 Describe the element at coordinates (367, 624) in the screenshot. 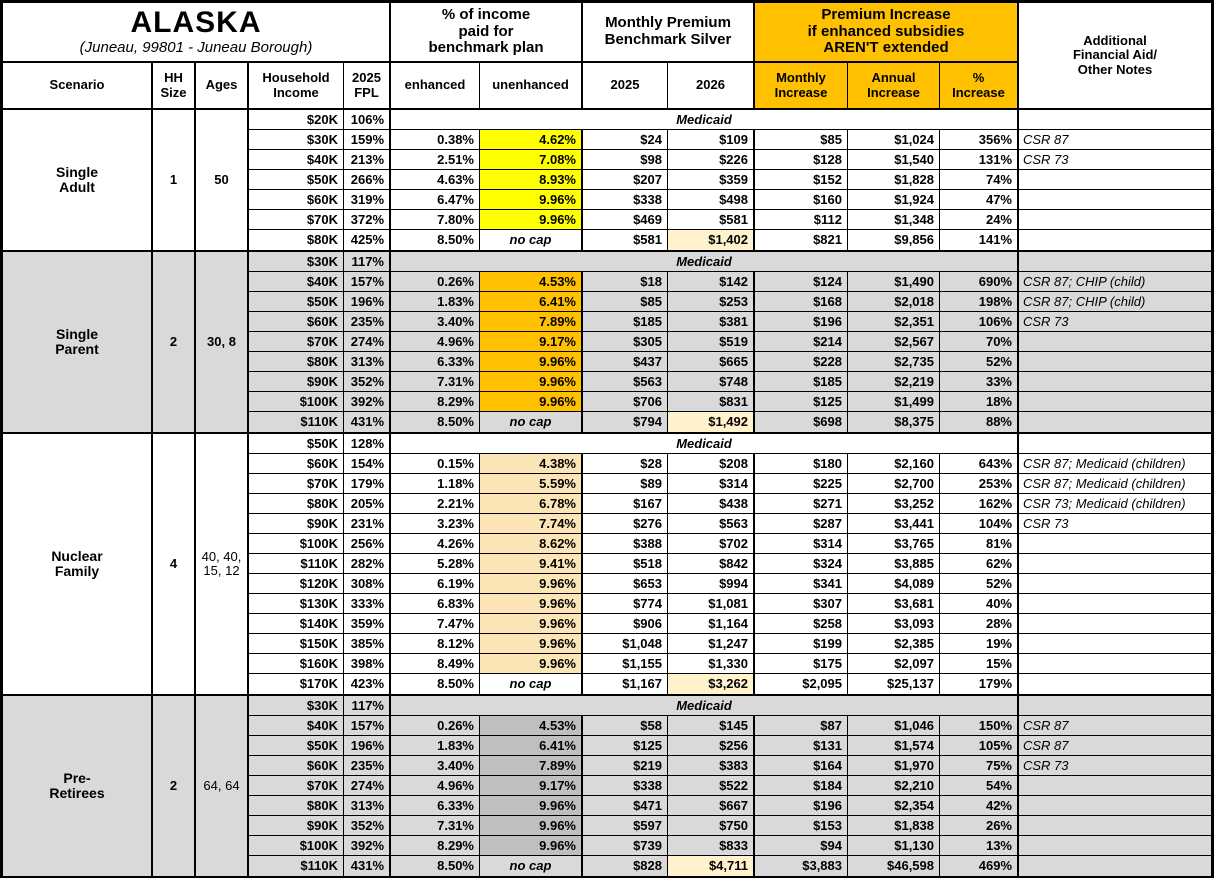

I see `fpl-cell: 359%` at that location.